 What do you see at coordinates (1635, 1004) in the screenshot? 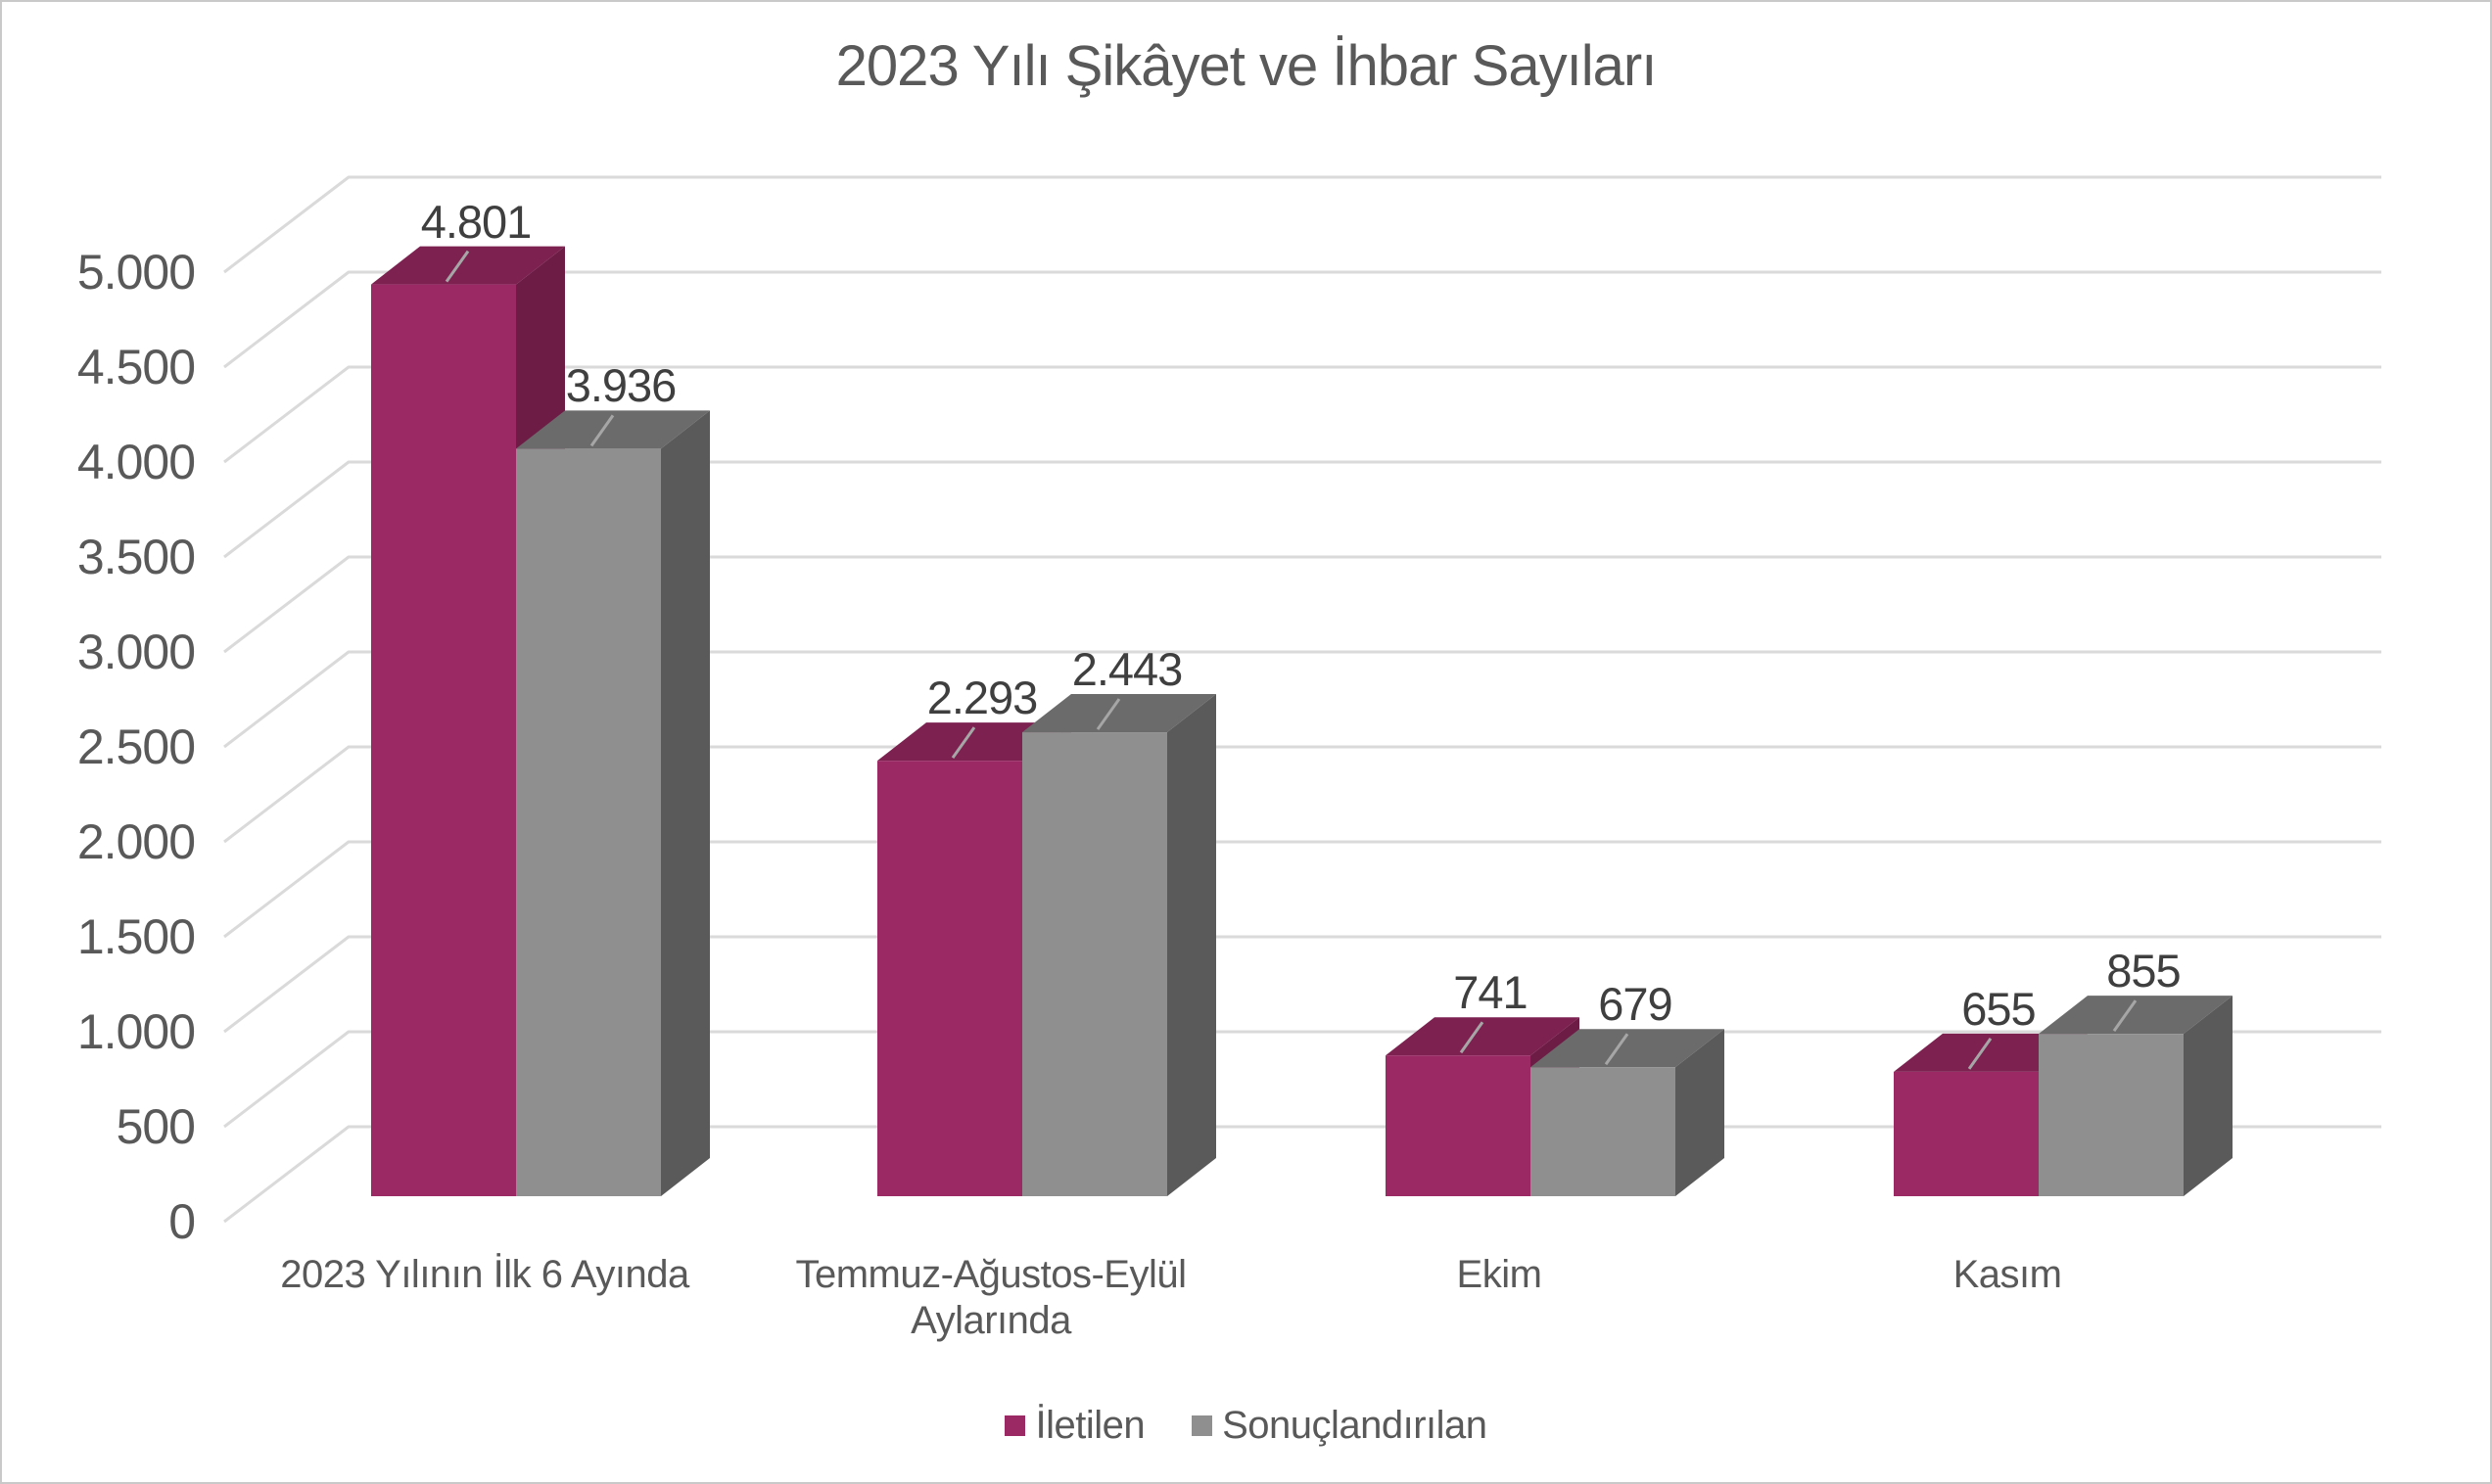
I see `data-label: 679` at bounding box center [1635, 1004].